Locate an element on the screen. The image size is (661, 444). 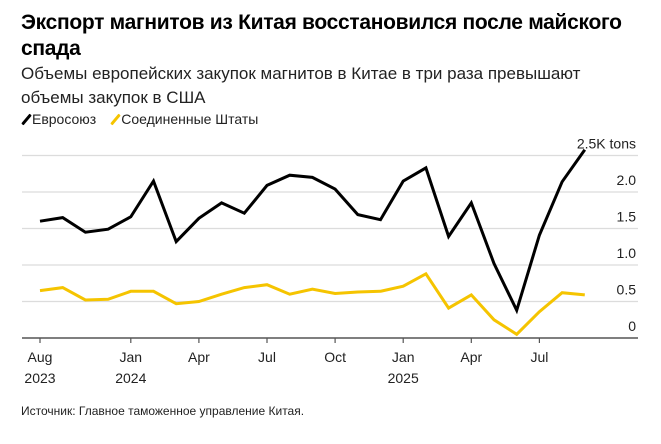
y-tick-label: 0.5 is located at coordinates (627, 290).